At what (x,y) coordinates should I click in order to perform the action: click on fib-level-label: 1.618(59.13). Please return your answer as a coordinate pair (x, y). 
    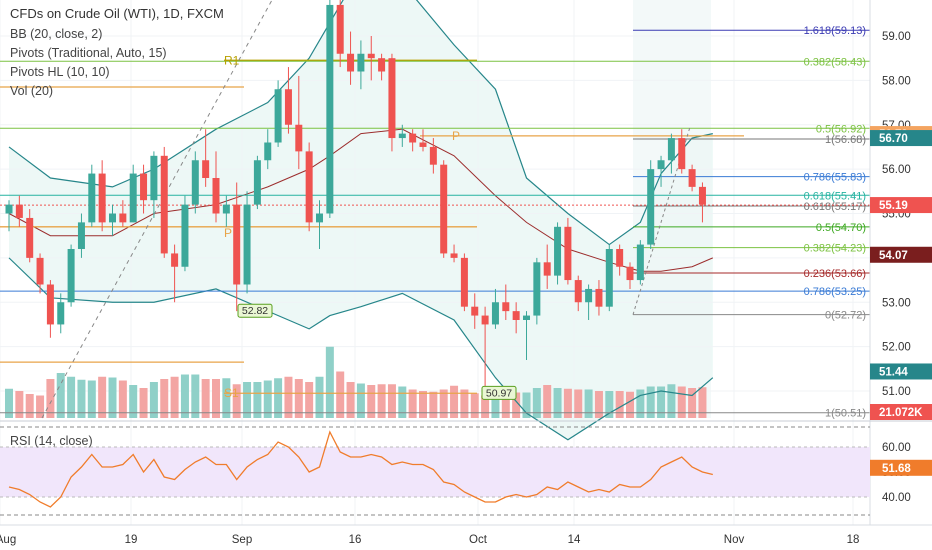
    Looking at the image, I should click on (835, 31).